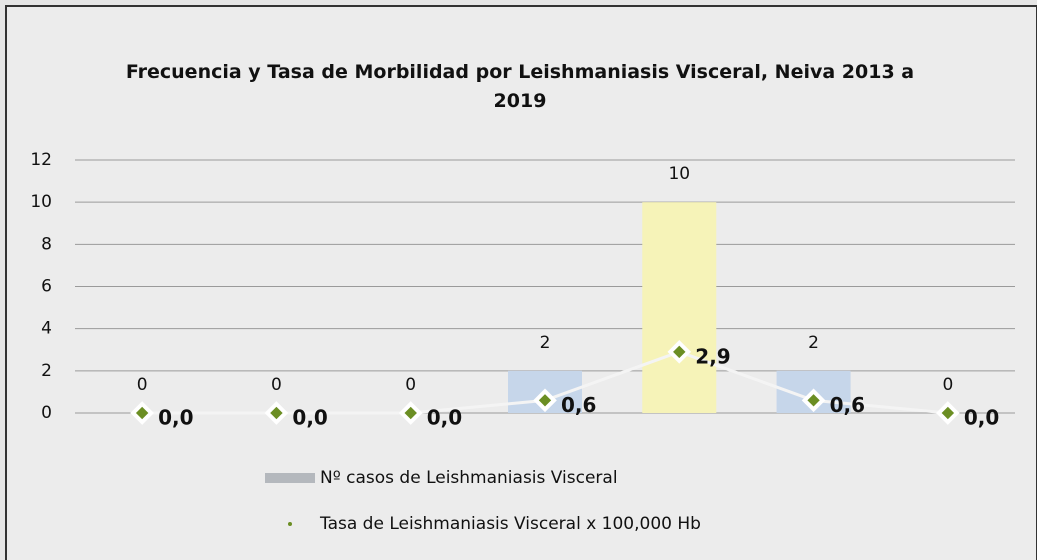 This screenshot has width=1037, height=560. I want to click on y-tick-label: 12, so click(41, 160).